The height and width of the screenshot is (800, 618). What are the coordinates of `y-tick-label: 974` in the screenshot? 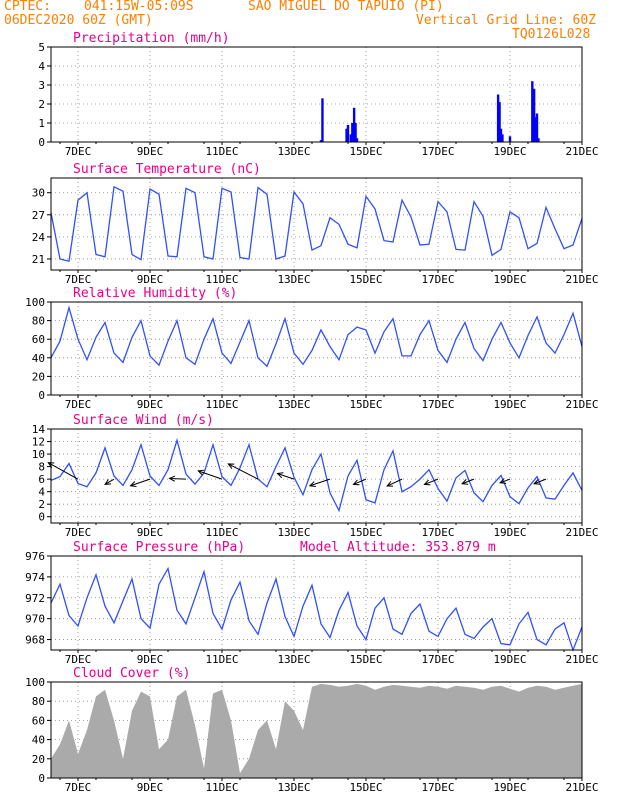 It's located at (35, 577).